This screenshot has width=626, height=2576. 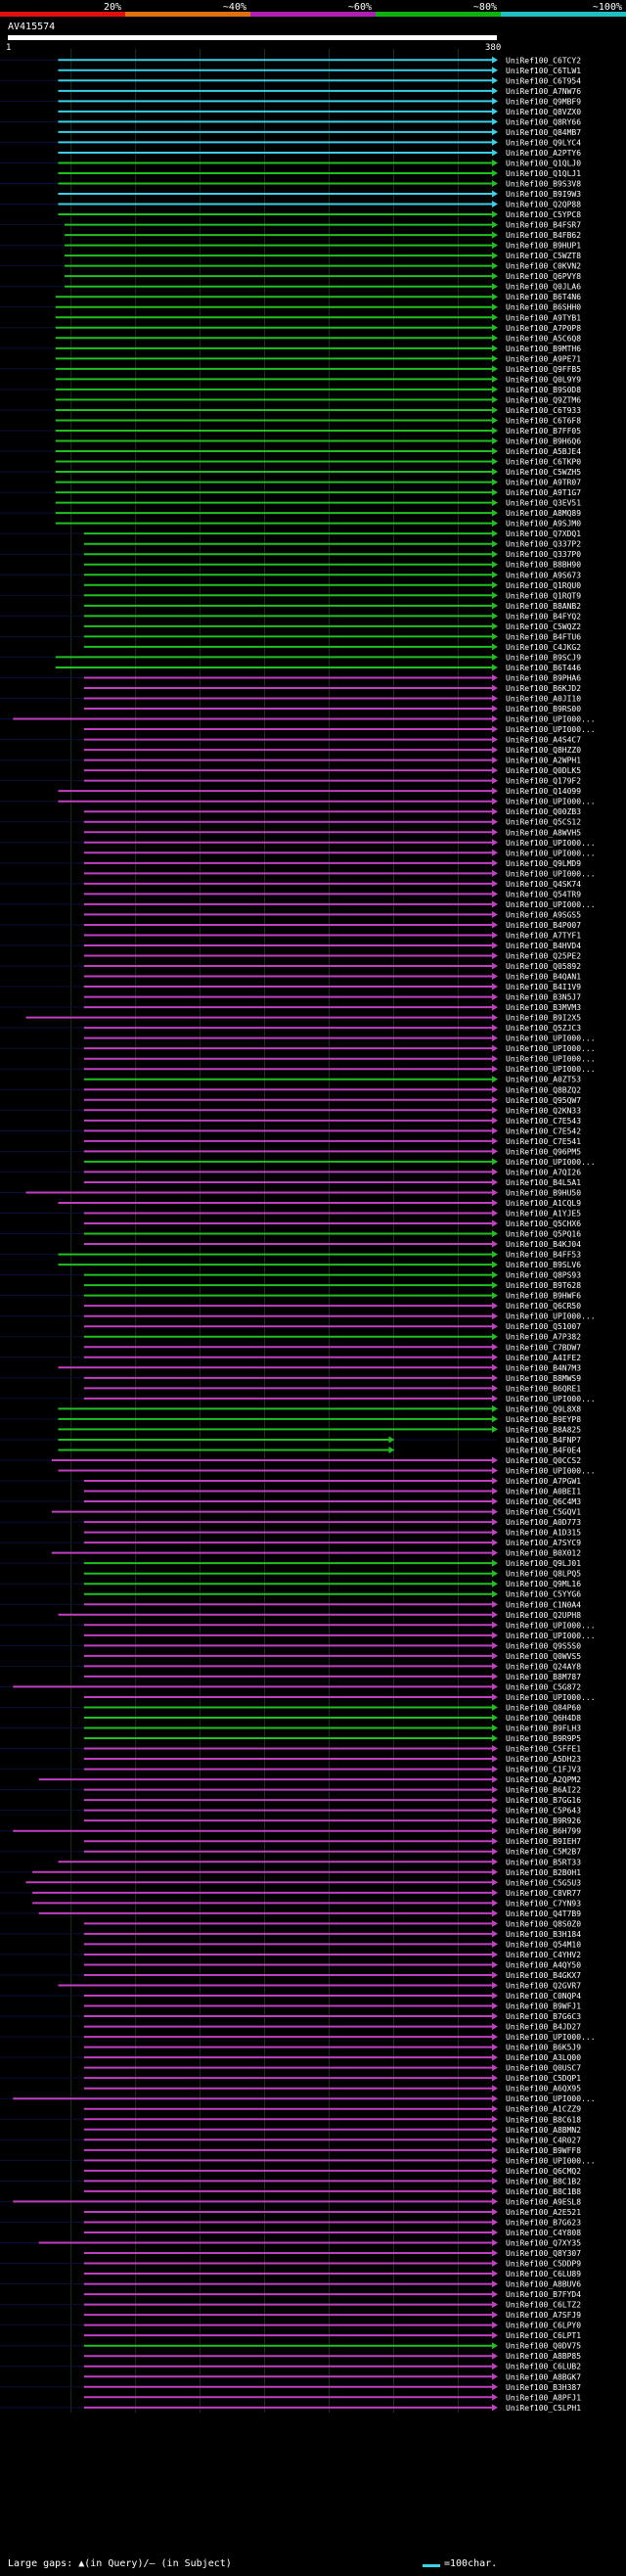 I want to click on hit-label: UniRef100_B4FB62, so click(x=543, y=236).